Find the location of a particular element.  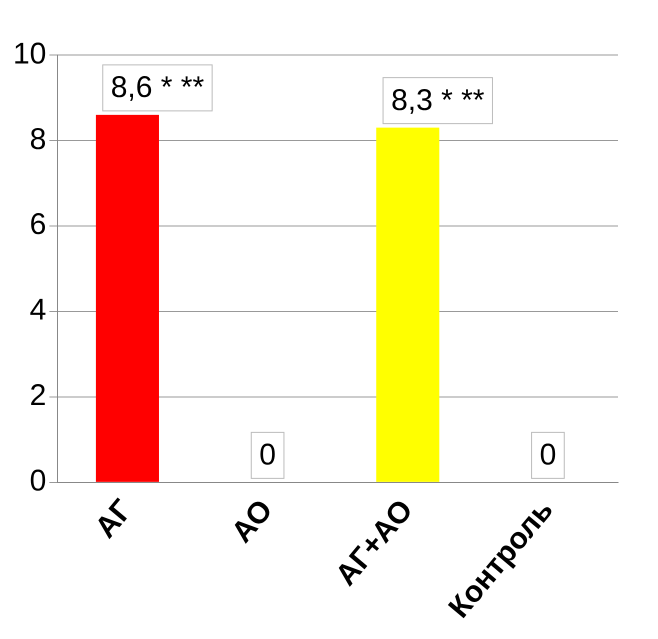

data-label: 8,6 * ** is located at coordinates (157, 87).